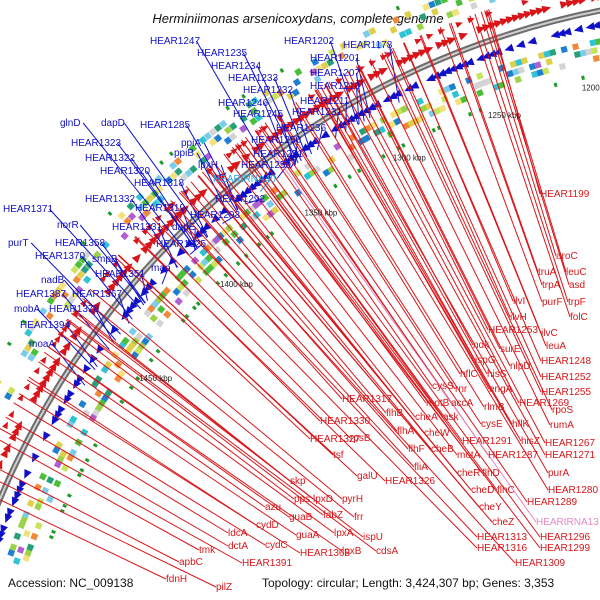  What do you see at coordinates (410, 481) in the screenshot?
I see `gene-label-HEAR1326: HEAR1326` at bounding box center [410, 481].